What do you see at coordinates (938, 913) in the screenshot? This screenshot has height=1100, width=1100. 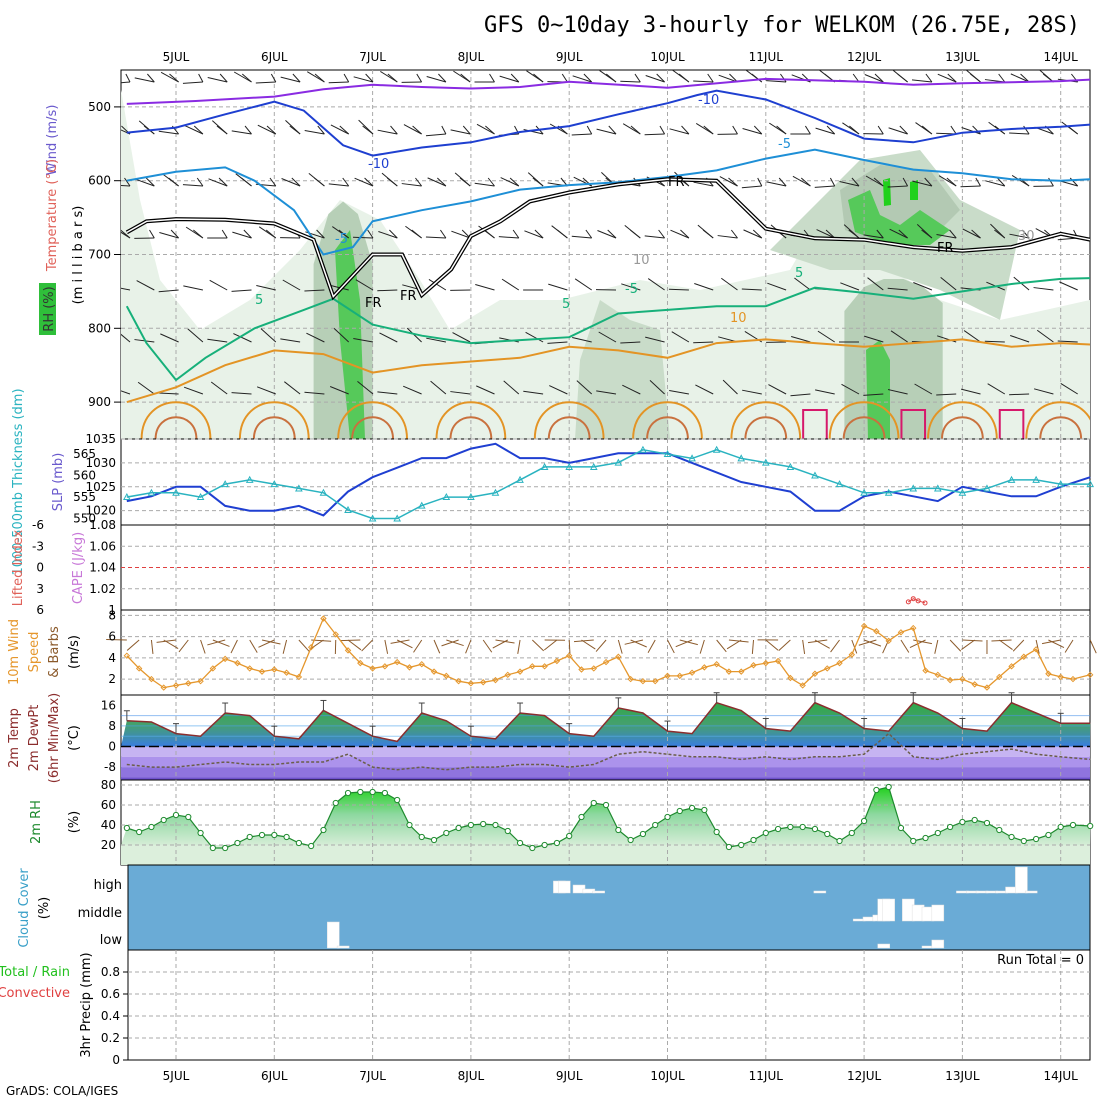 I see `cloud-bar-middle` at bounding box center [938, 913].